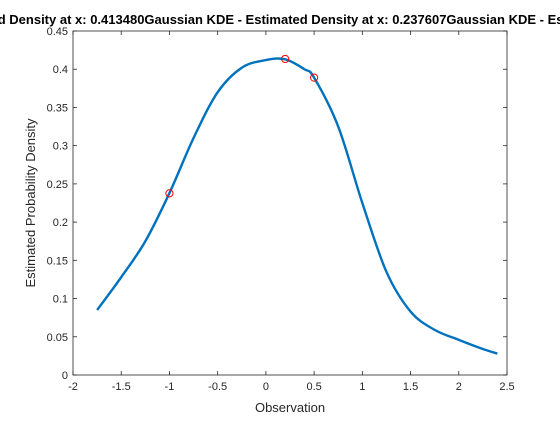  I want to click on x-tick-label: 0, so click(266, 387).